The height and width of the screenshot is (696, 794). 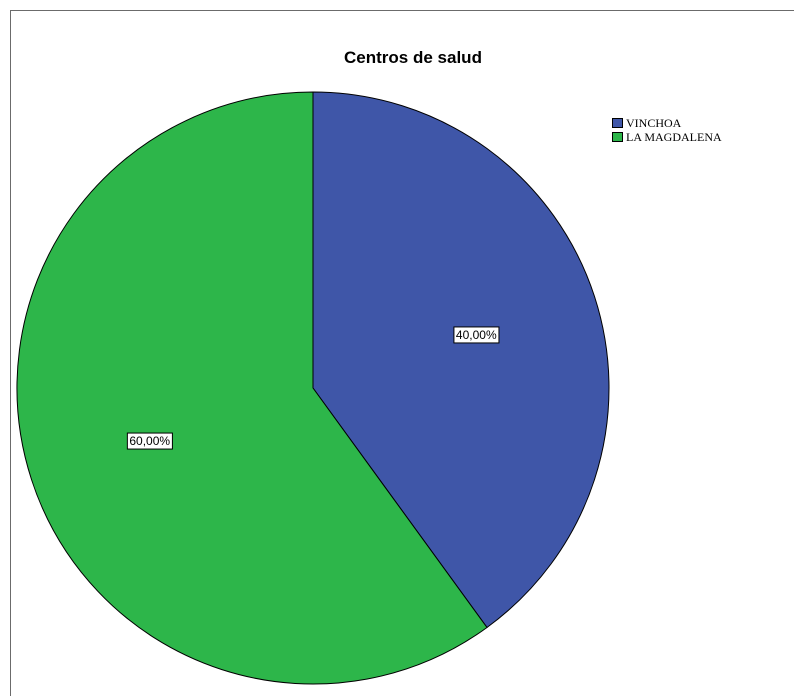 What do you see at coordinates (617, 123) in the screenshot?
I see `legend-swatch-vinchoa` at bounding box center [617, 123].